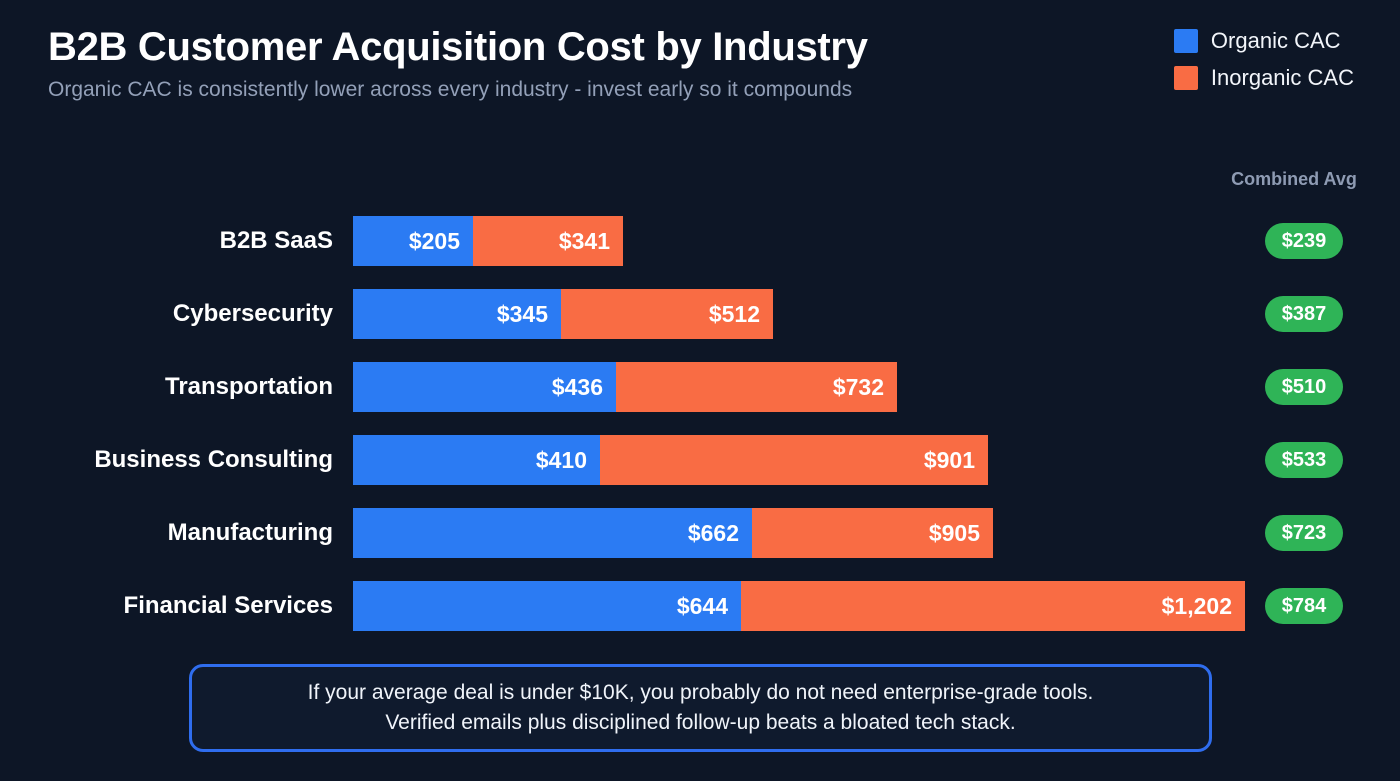  What do you see at coordinates (1294, 179) in the screenshot?
I see `combined-avg-column-header: Combined Avg` at bounding box center [1294, 179].